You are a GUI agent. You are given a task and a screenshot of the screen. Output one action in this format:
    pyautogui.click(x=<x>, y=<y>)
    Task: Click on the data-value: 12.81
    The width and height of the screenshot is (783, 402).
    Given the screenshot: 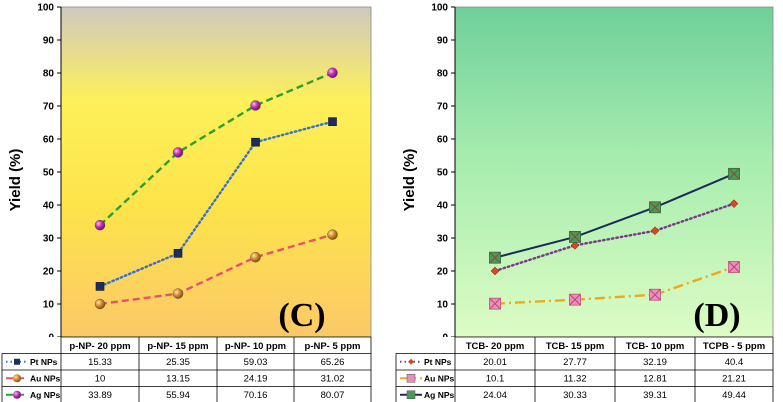 What is the action you would take?
    pyautogui.click(x=655, y=379)
    